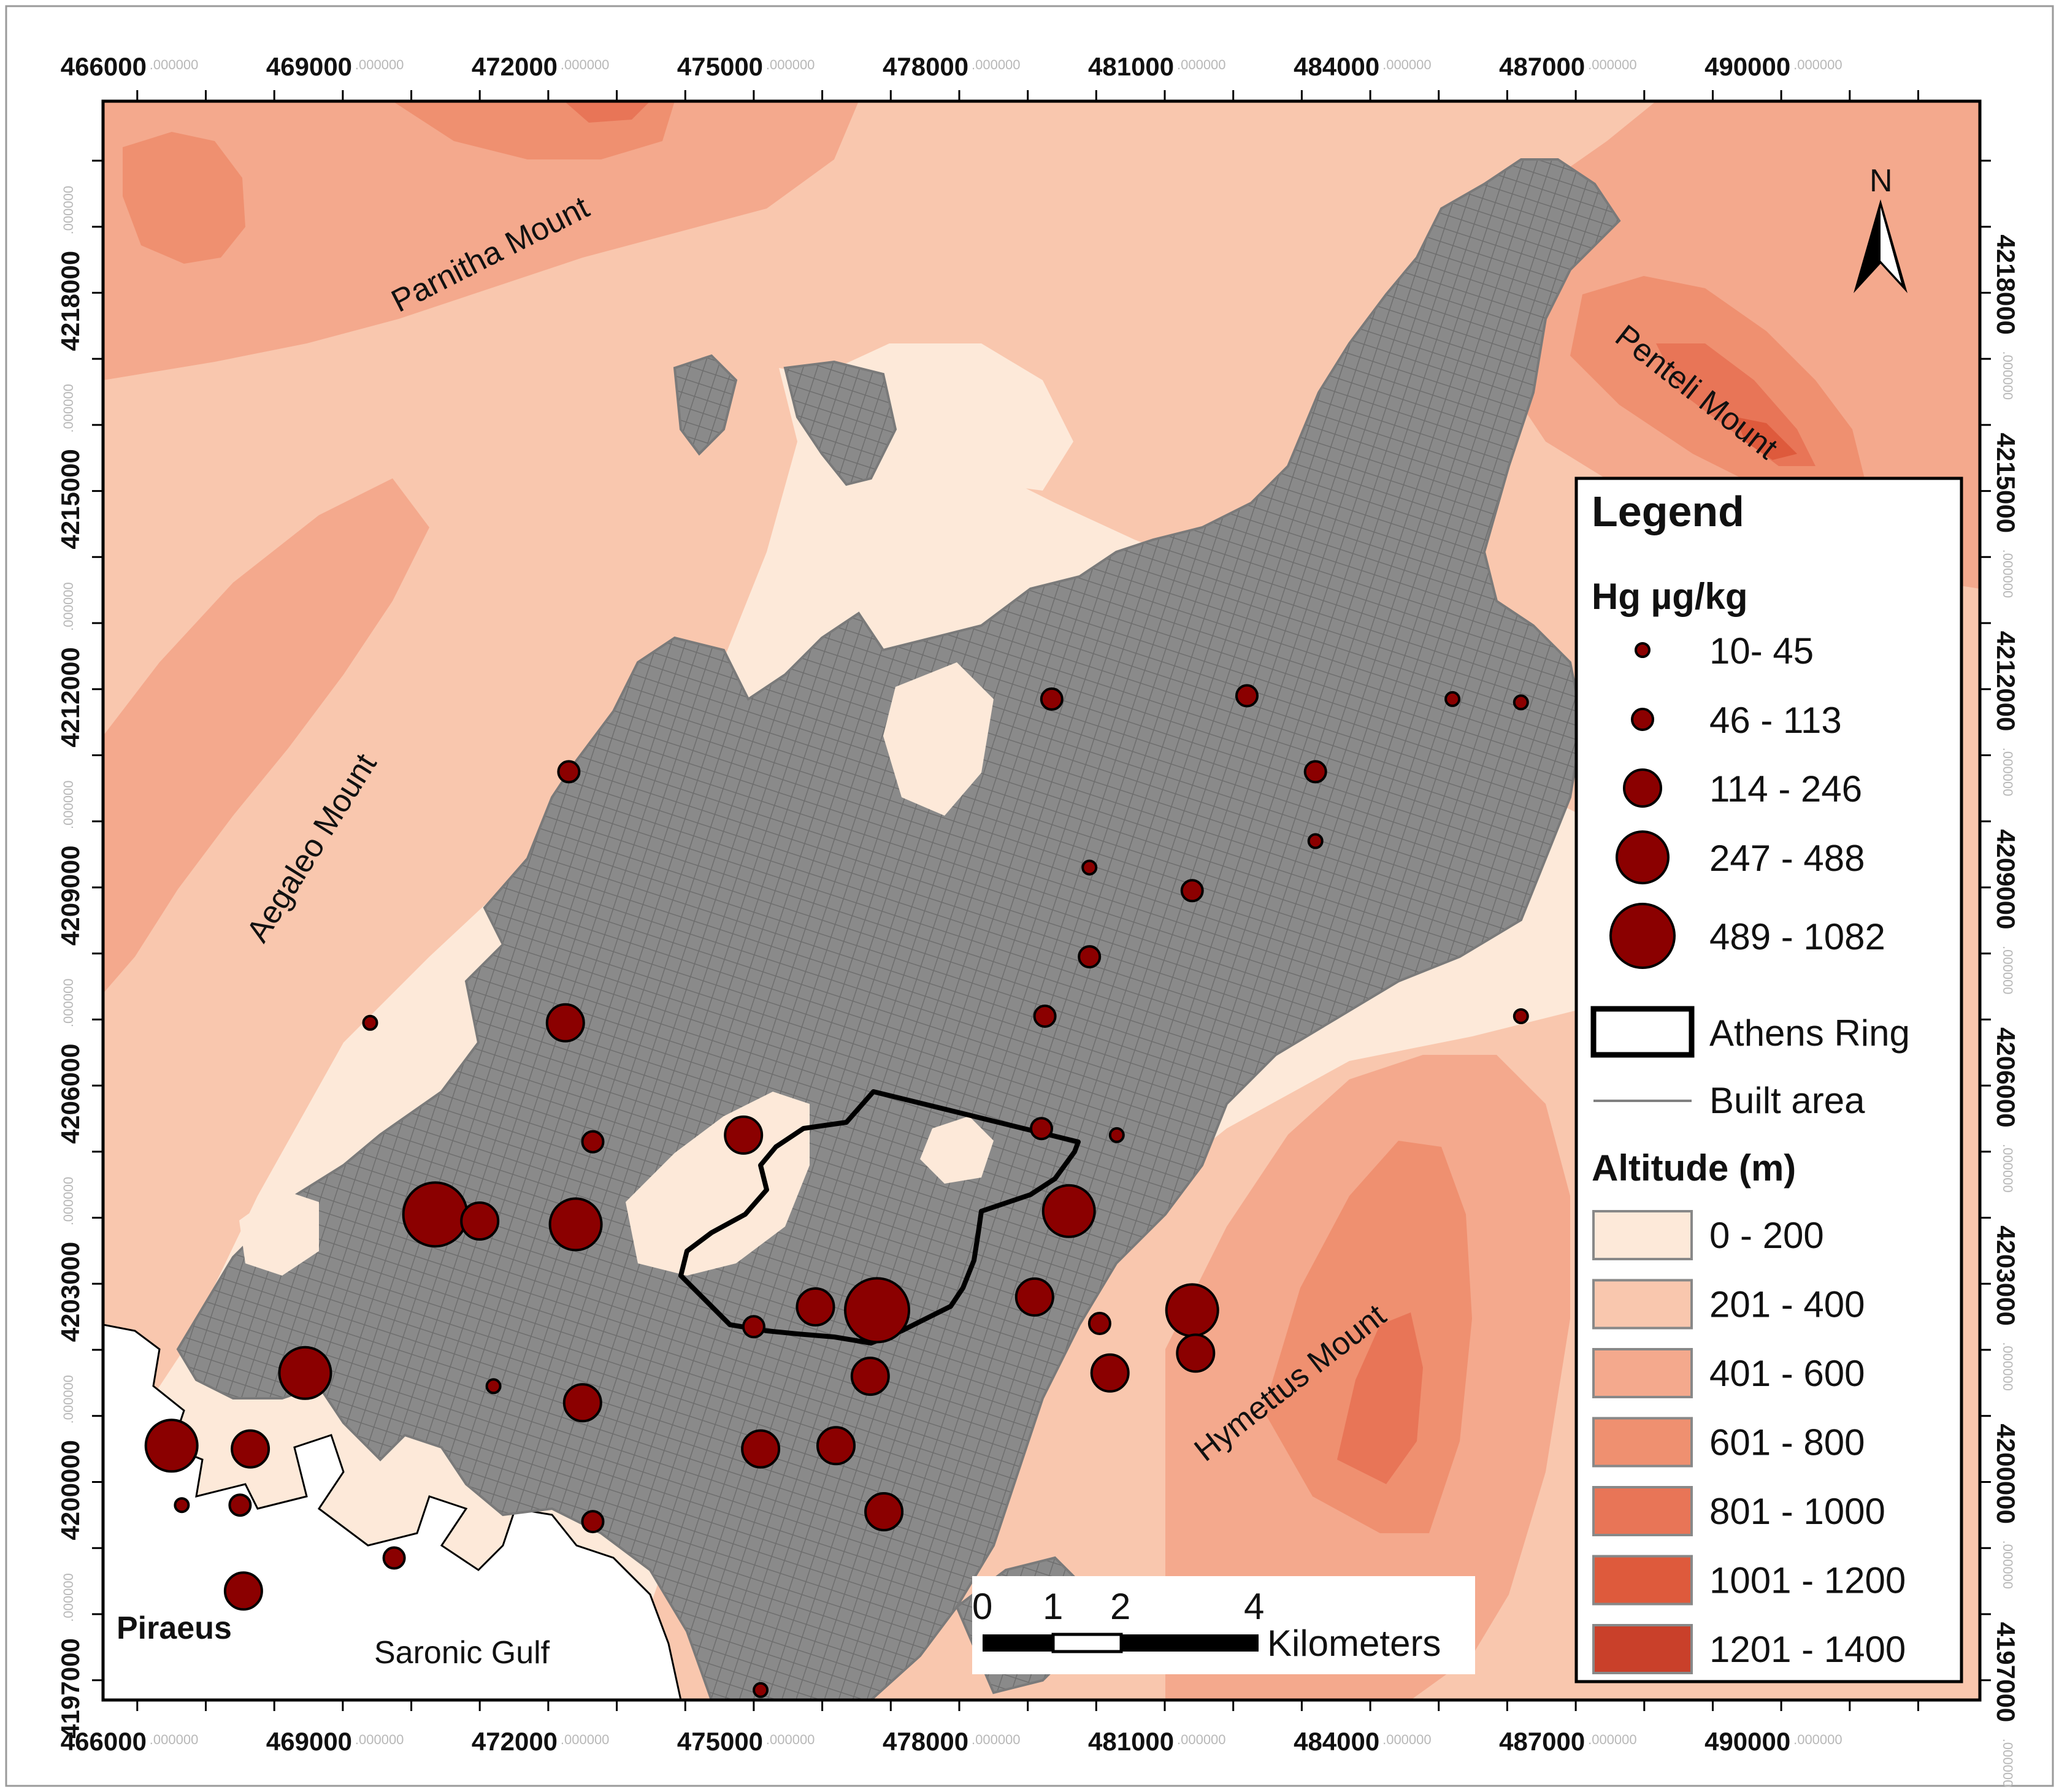 This screenshot has width=2059, height=1792. What do you see at coordinates (2006, 681) in the screenshot?
I see `y-tick-value: 4212000` at bounding box center [2006, 681].